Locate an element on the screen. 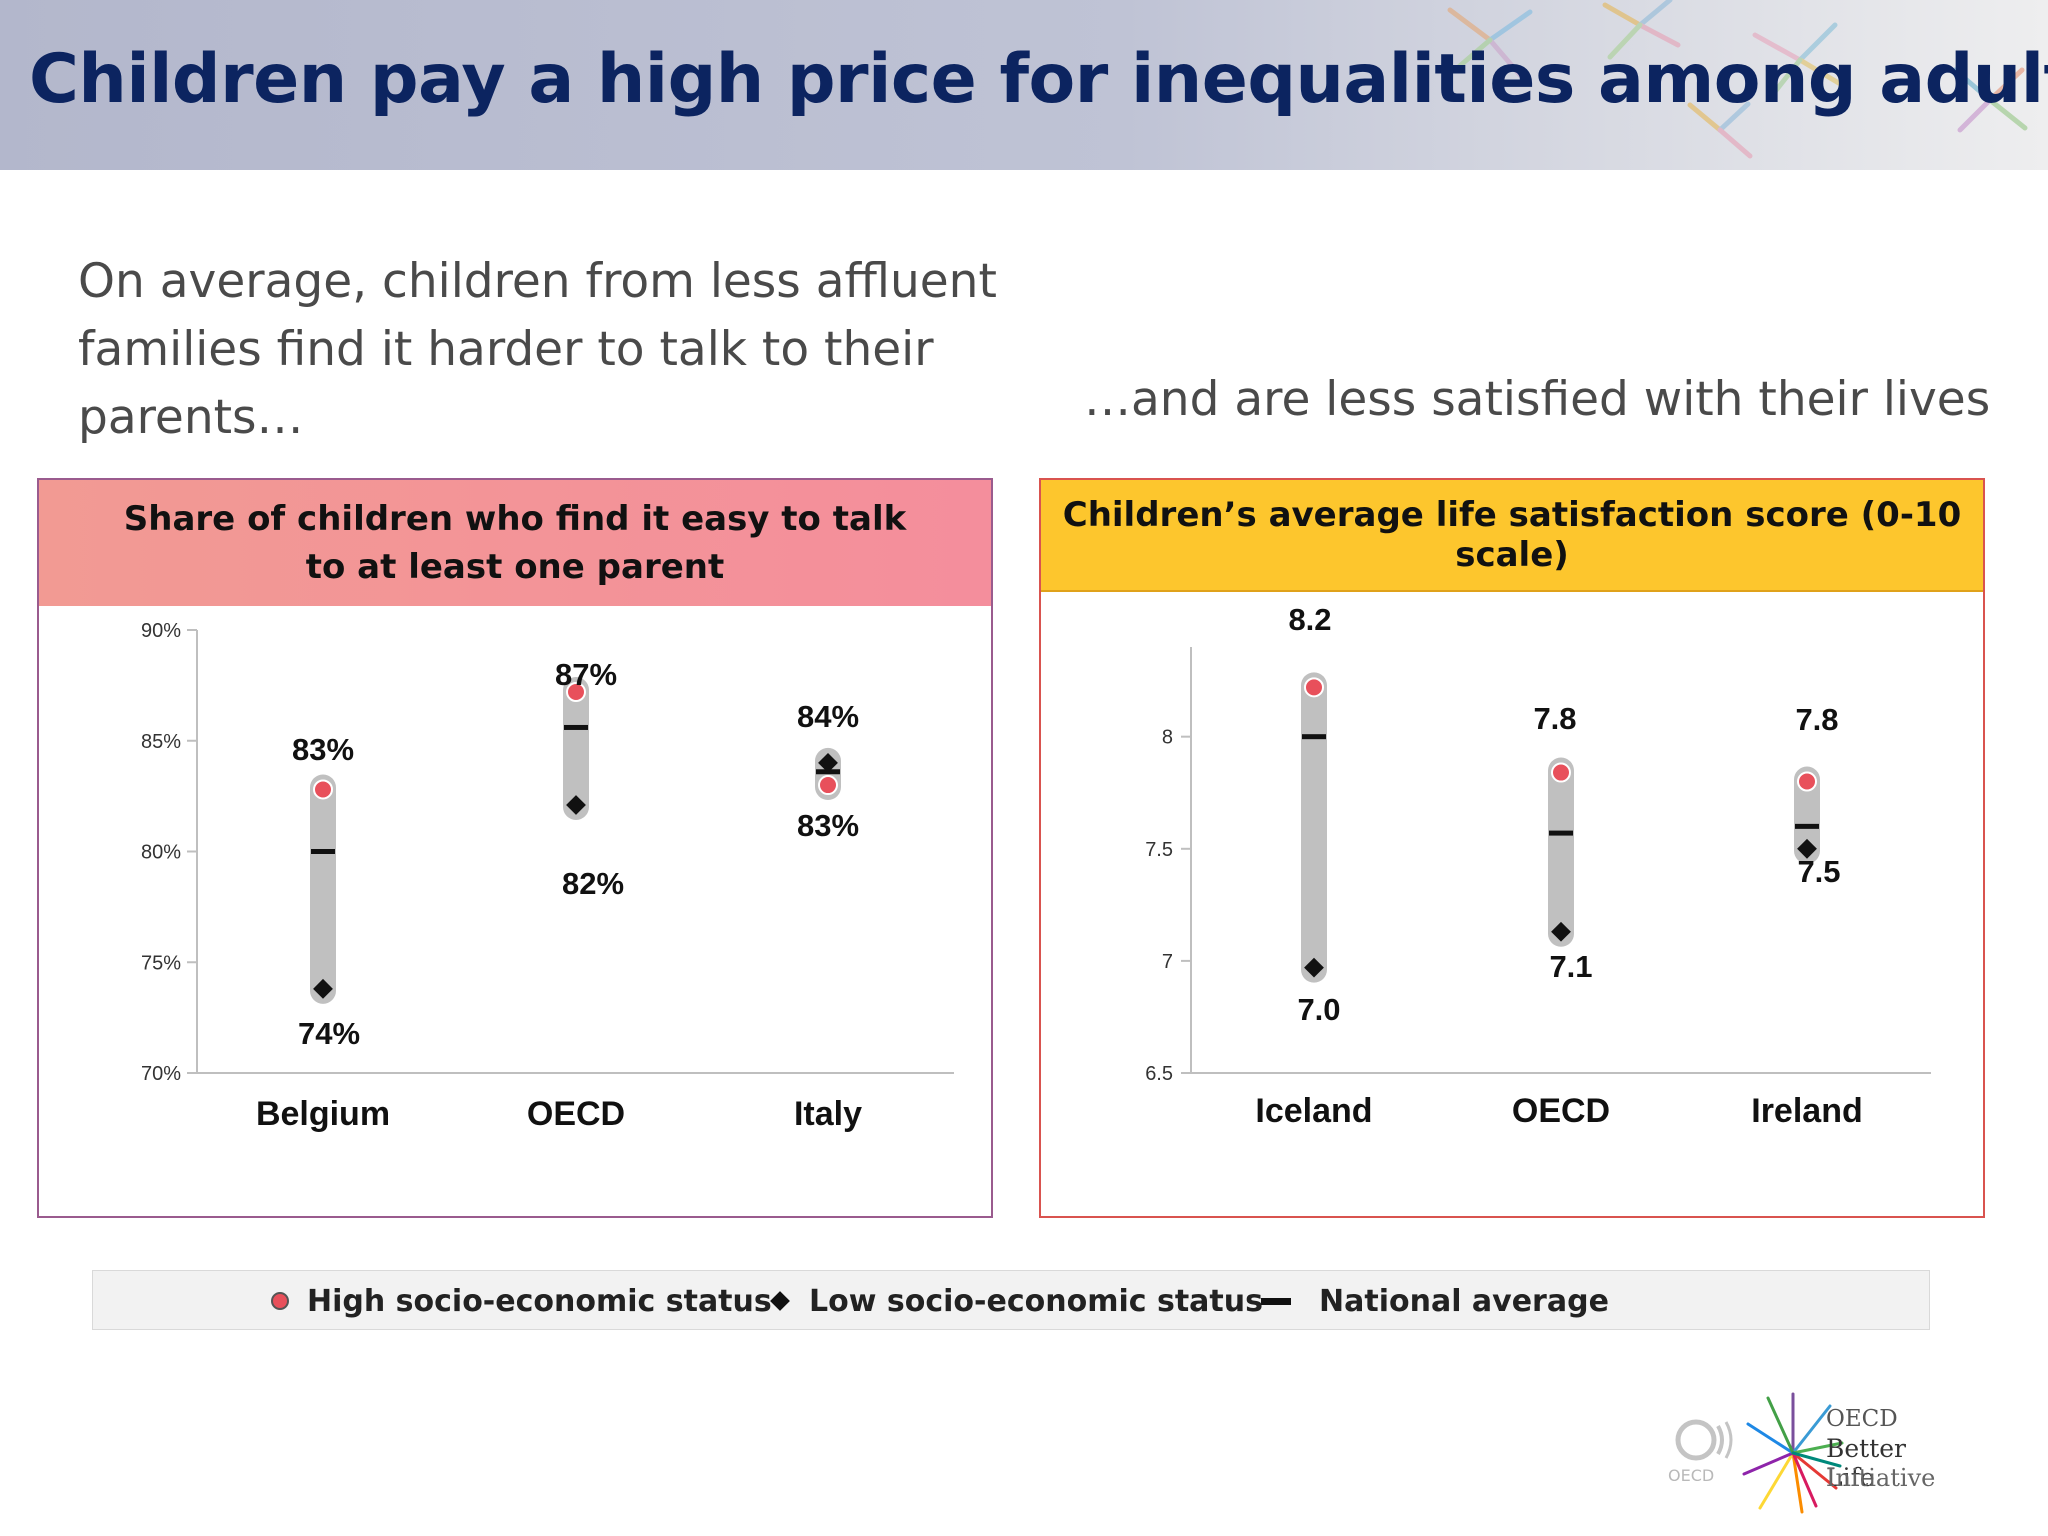  data-label-bottom: 82% is located at coordinates (593, 883).